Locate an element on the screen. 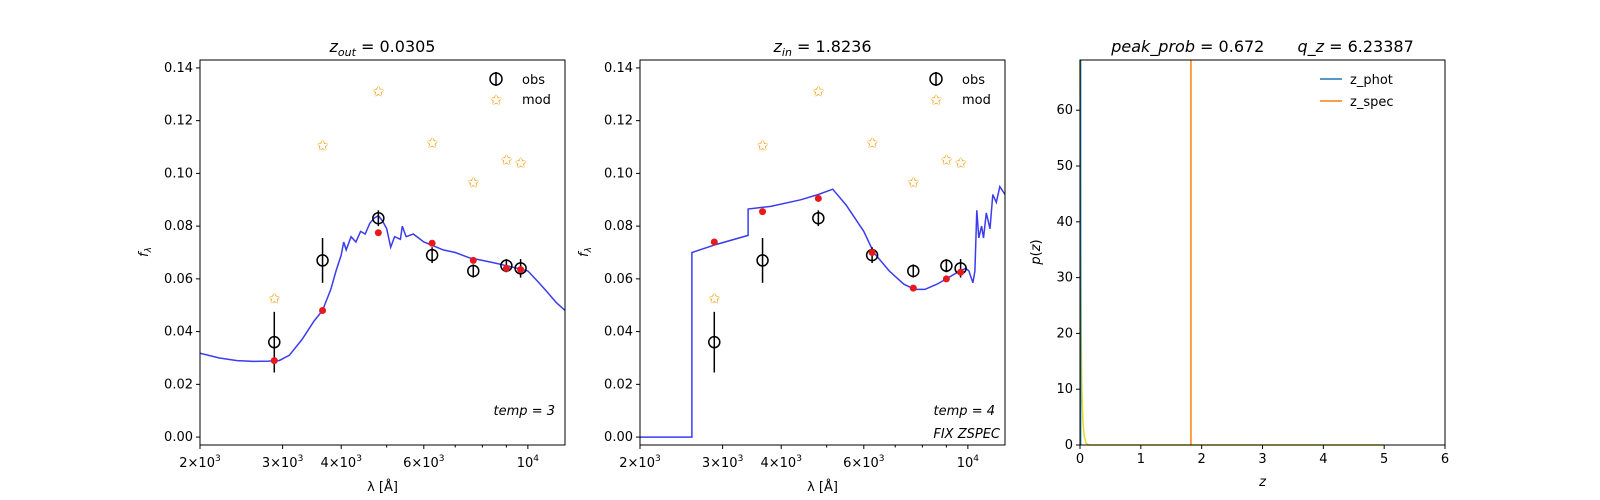 Image resolution: width=1600 pixels, height=500 pixels. legend-entry-z-phot: z_phot is located at coordinates (1371, 80).